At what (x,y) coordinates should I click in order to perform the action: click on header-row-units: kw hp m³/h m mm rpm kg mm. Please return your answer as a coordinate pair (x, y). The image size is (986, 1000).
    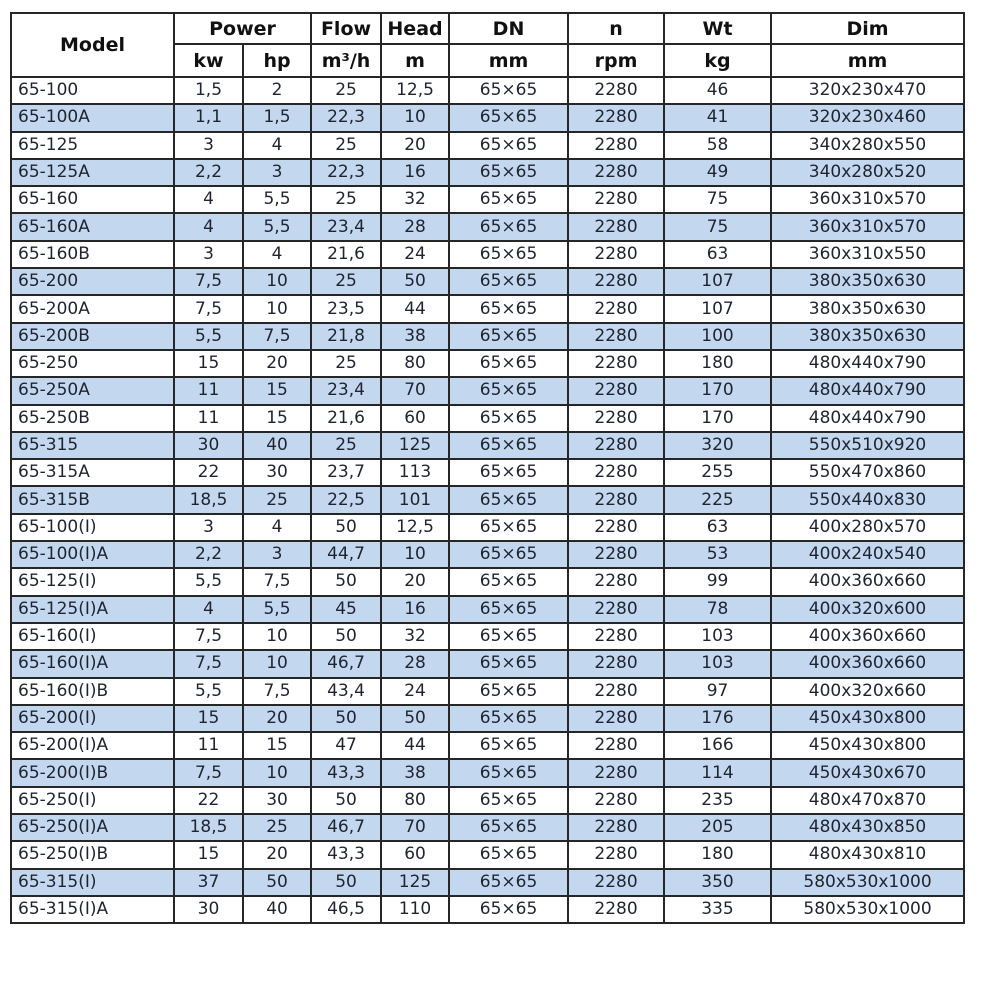
    Looking at the image, I should click on (488, 60).